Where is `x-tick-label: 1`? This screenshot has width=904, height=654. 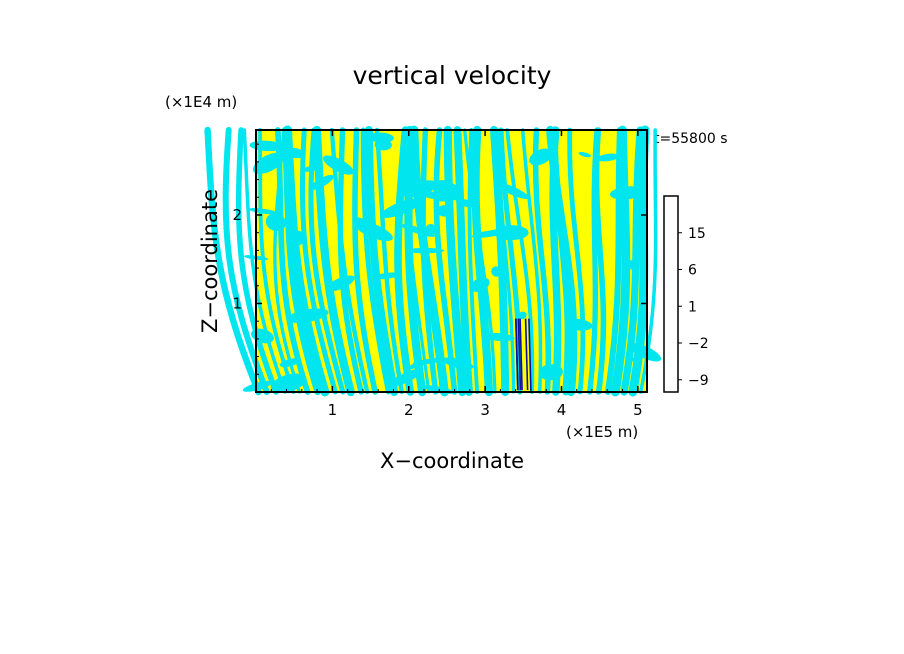
x-tick-label: 1 is located at coordinates (333, 410).